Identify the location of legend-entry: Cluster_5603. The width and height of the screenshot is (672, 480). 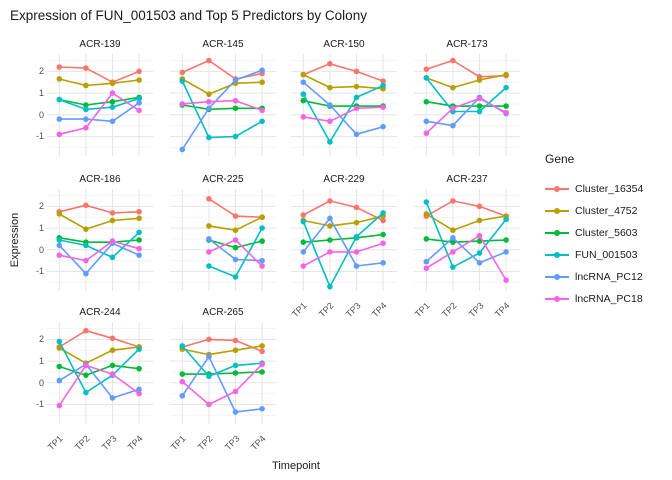
(594, 233).